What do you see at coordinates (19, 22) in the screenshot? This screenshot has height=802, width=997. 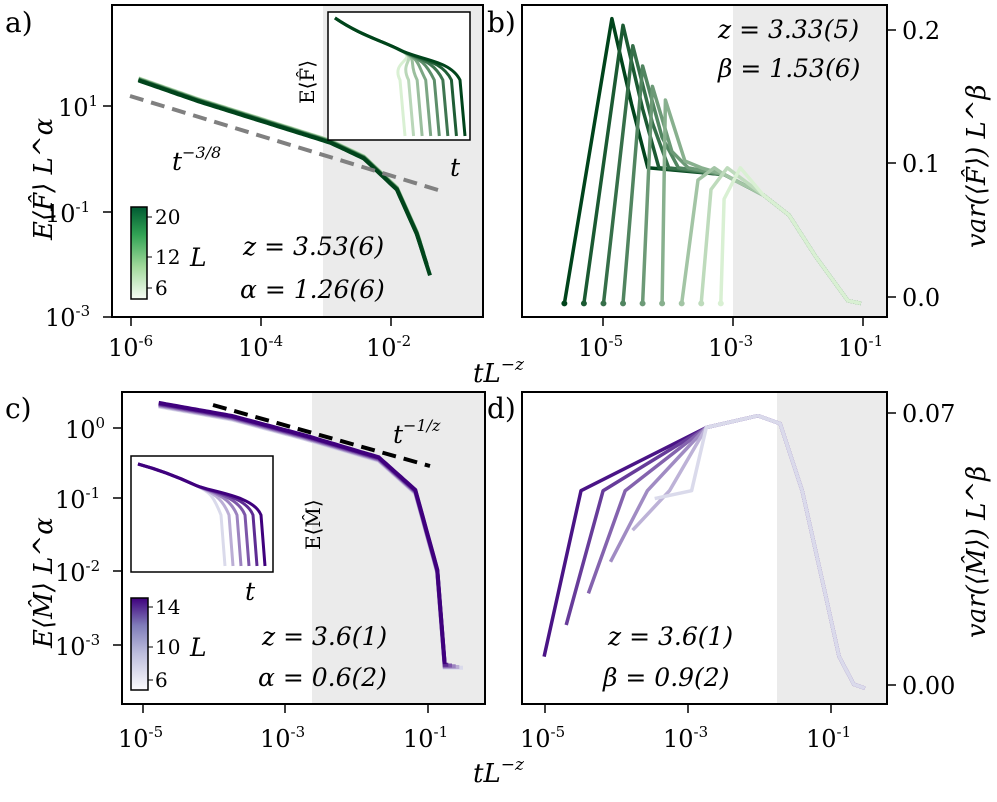 I see `panel-a-label: a)` at bounding box center [19, 22].